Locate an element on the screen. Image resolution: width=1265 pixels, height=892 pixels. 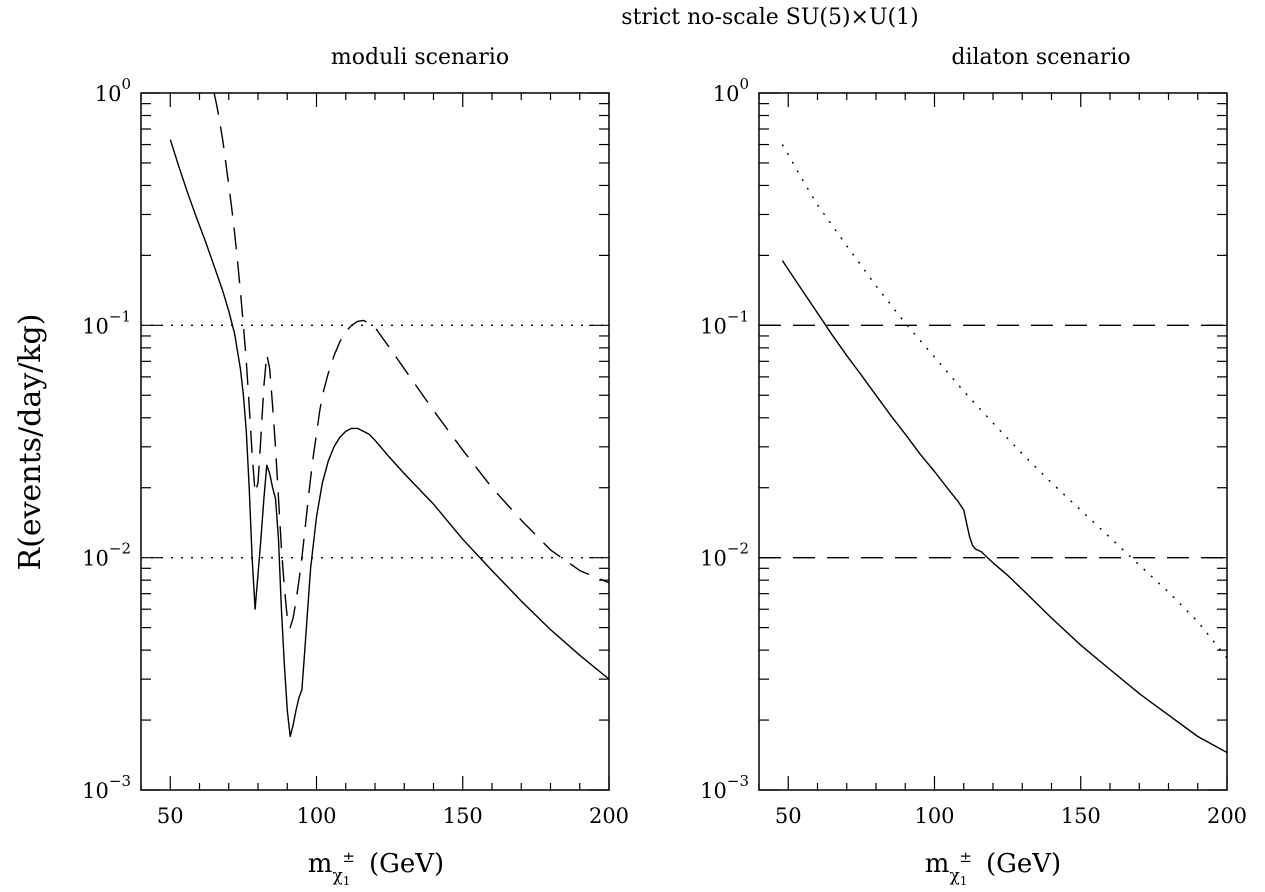
dilaton-x-axis-label: mχ1 ± (GeV) is located at coordinates (993, 868).